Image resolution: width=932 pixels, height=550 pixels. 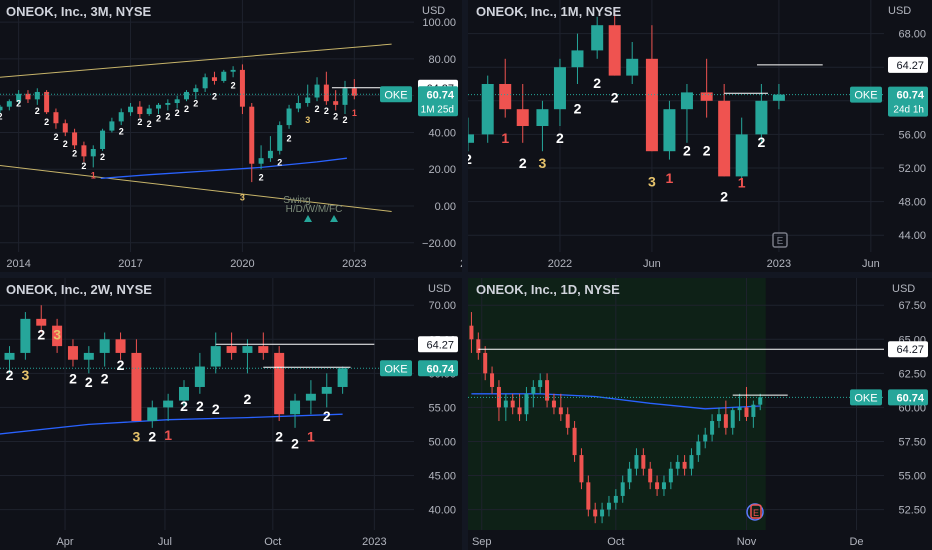 I want to click on chart-title-1d: ONEOK, Inc., 1D, NYSE, so click(x=548, y=289).